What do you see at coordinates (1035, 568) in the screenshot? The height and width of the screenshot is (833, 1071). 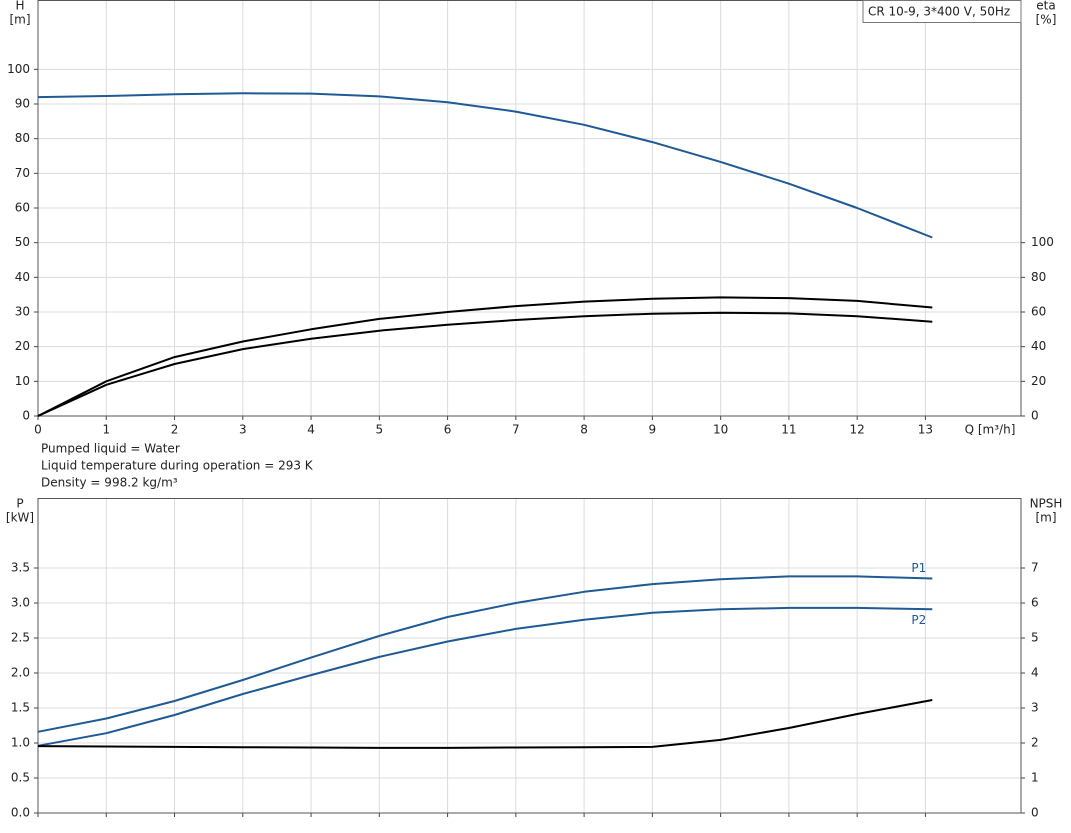 I see `y2-tick-label: 7` at bounding box center [1035, 568].